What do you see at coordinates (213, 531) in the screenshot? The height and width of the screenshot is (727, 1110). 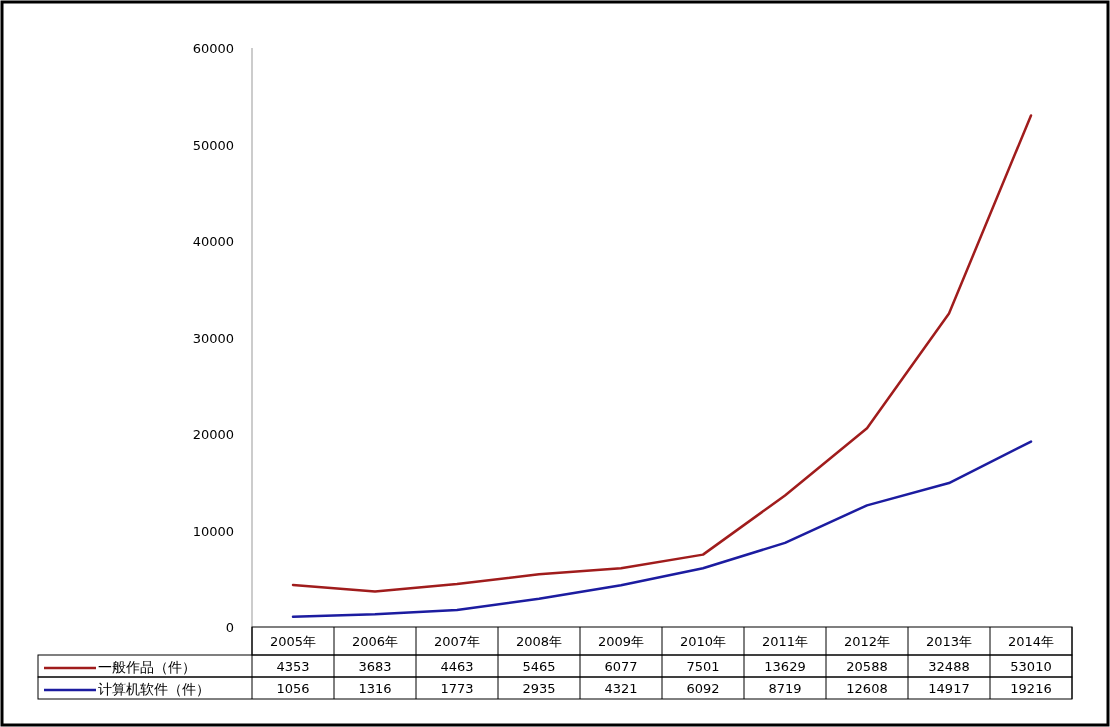 I see `y-tick-label: 10000` at bounding box center [213, 531].